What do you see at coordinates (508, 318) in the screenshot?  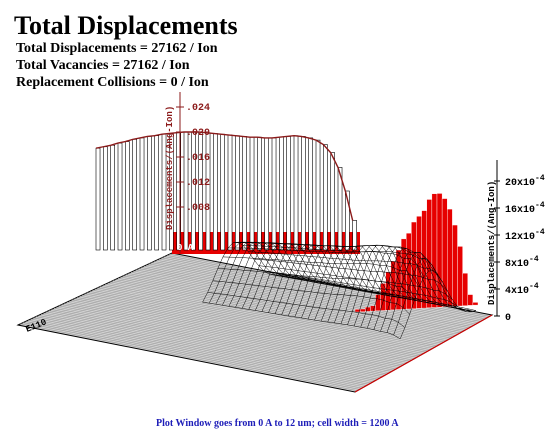 I see `right-axis-tick-label: 0` at bounding box center [508, 318].